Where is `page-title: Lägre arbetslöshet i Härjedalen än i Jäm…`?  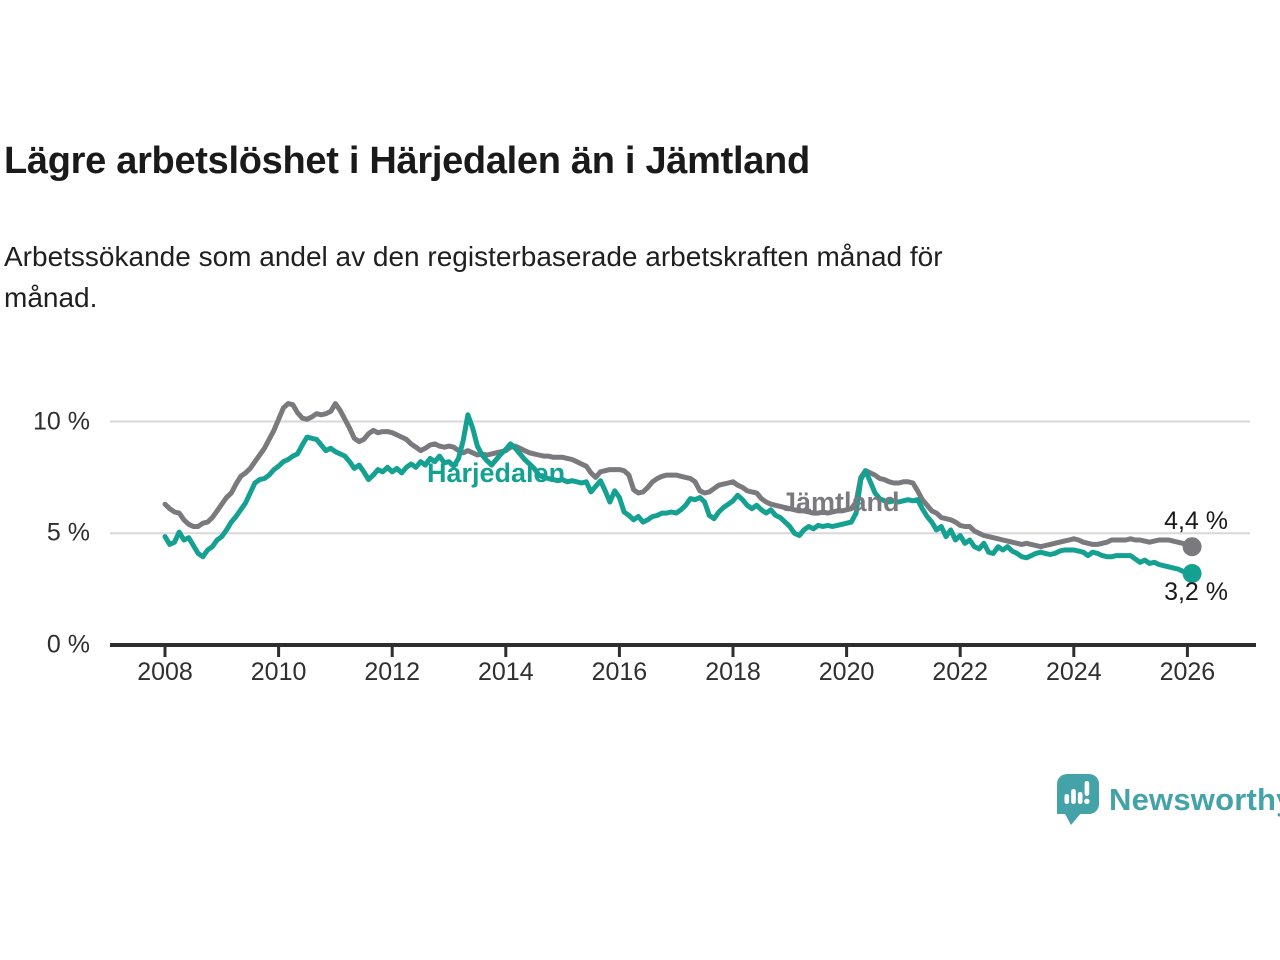 page-title: Lägre arbetslöshet i Härjedalen än i Jäm… is located at coordinates (407, 161).